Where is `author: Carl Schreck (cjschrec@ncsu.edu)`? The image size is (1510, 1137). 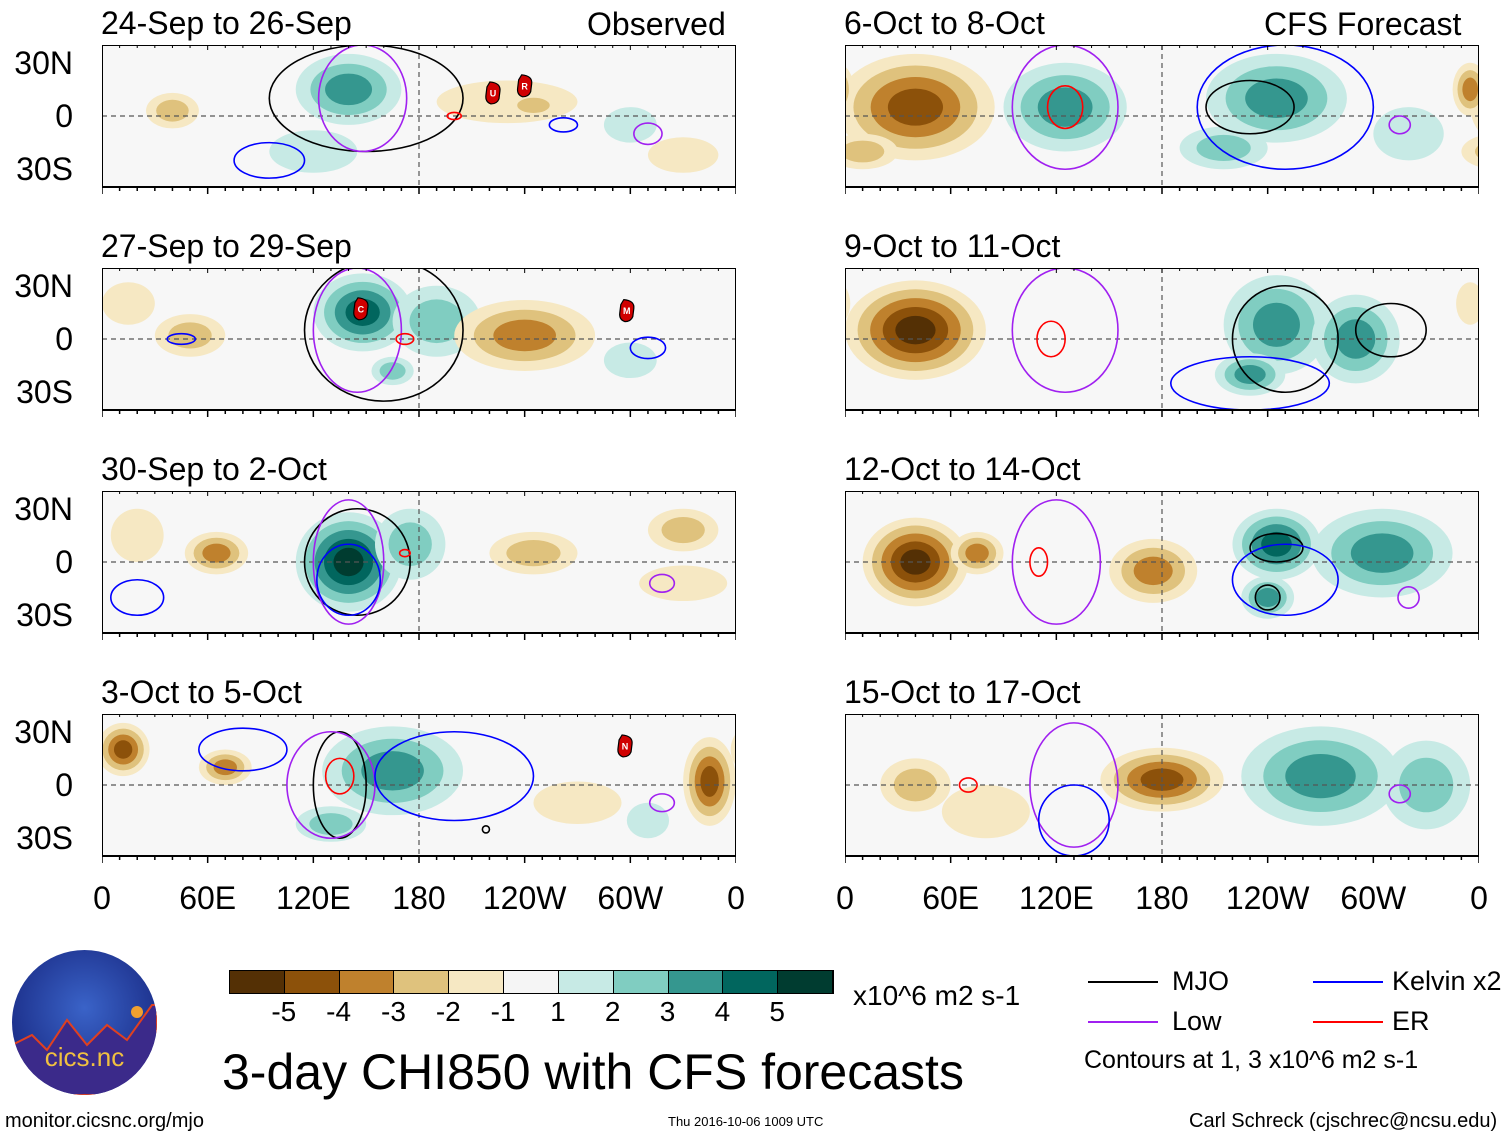
author: Carl Schreck (cjschrec@ncsu.edu) is located at coordinates (1343, 1121).